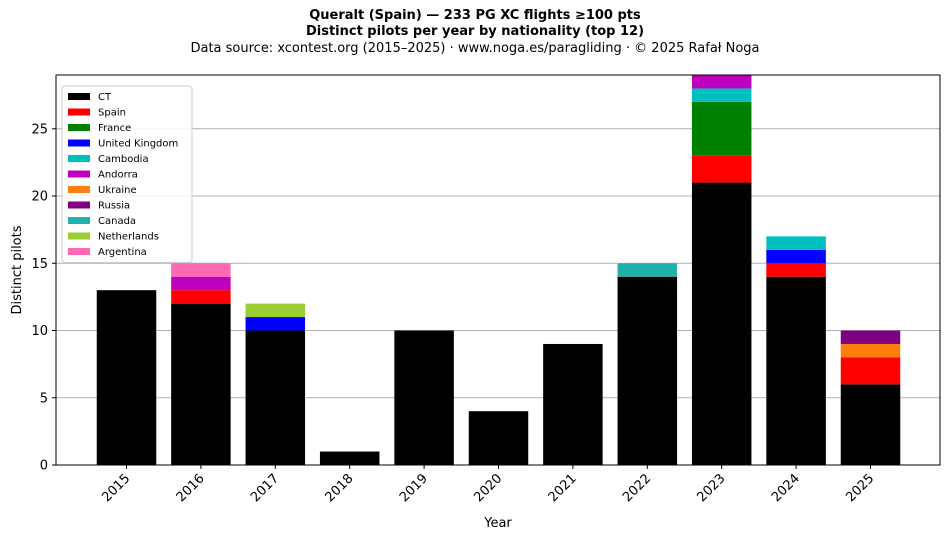  I want to click on x-axis-label: Year, so click(497, 523).